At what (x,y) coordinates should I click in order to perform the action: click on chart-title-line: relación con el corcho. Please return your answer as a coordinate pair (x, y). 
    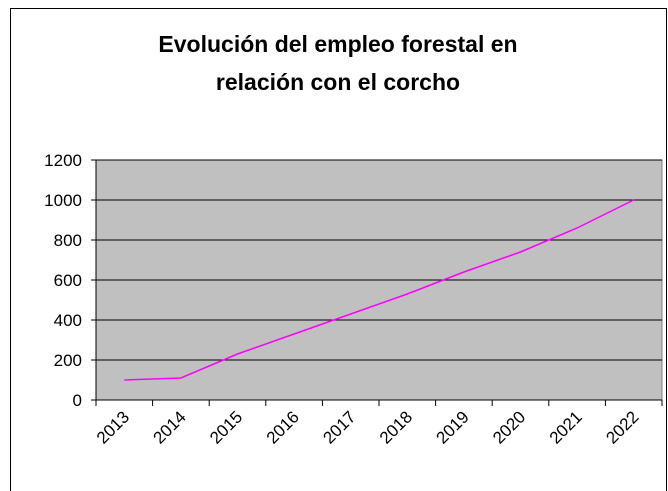
    Looking at the image, I should click on (338, 82).